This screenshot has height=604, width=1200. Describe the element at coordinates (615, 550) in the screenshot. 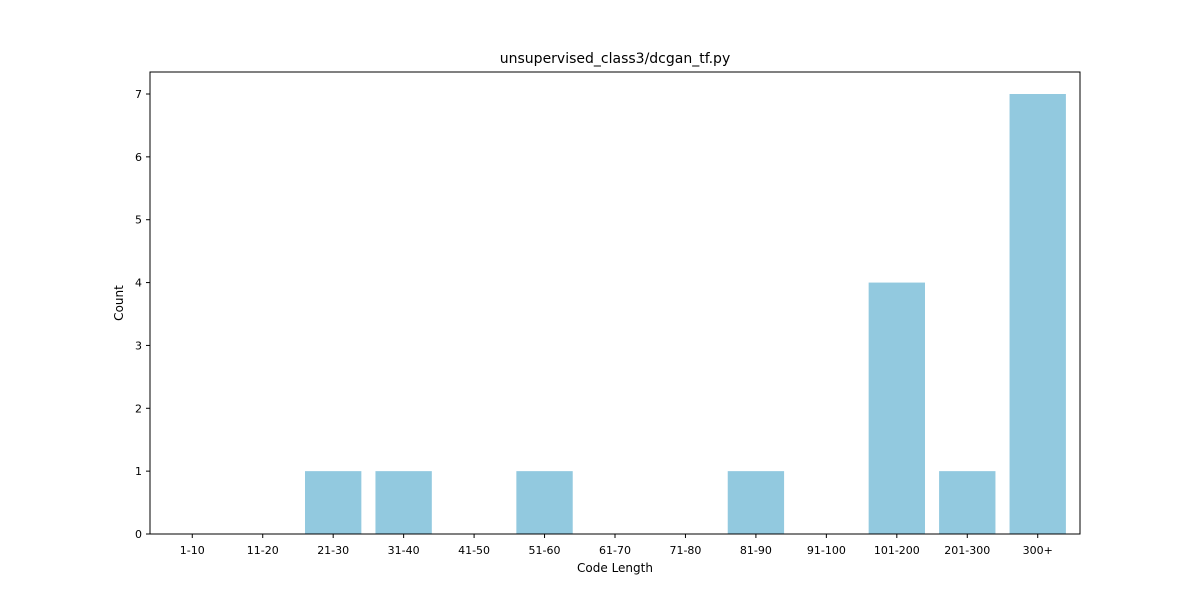

I see `x-tick-label: 61-70` at that location.